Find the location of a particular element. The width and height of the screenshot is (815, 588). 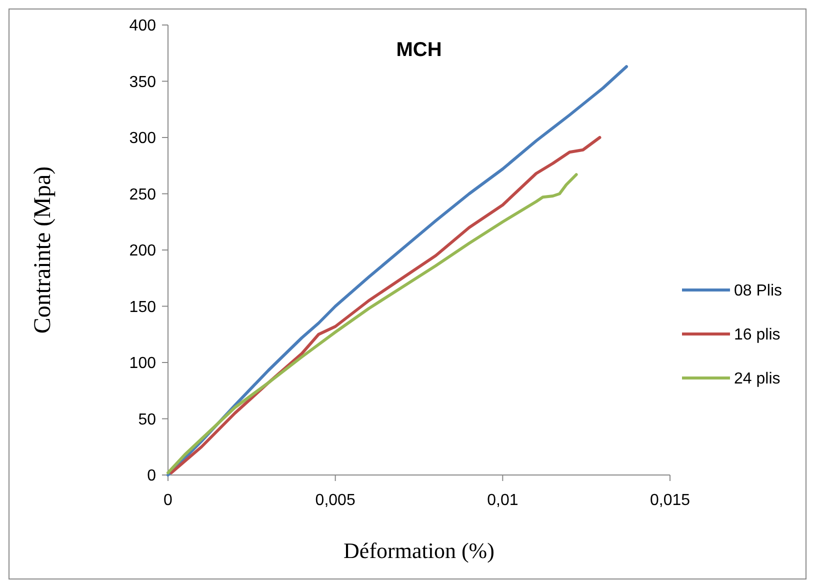

y-tick-label: 400 is located at coordinates (142, 26).